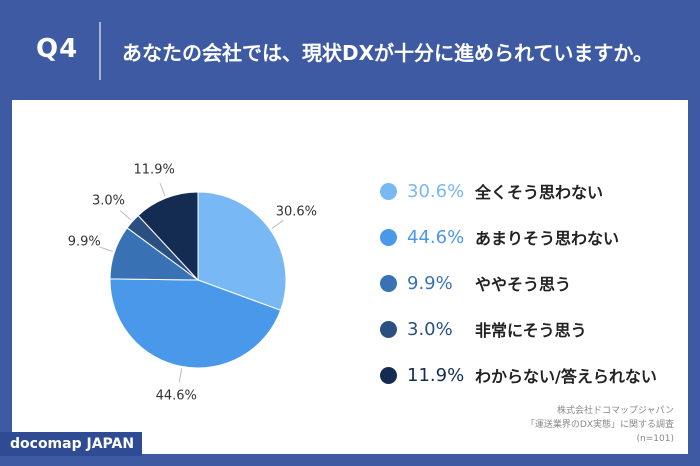  What do you see at coordinates (388, 53) in the screenshot?
I see `question-title: あなたの会社では、現状DXが十分に進められていますか。` at bounding box center [388, 53].